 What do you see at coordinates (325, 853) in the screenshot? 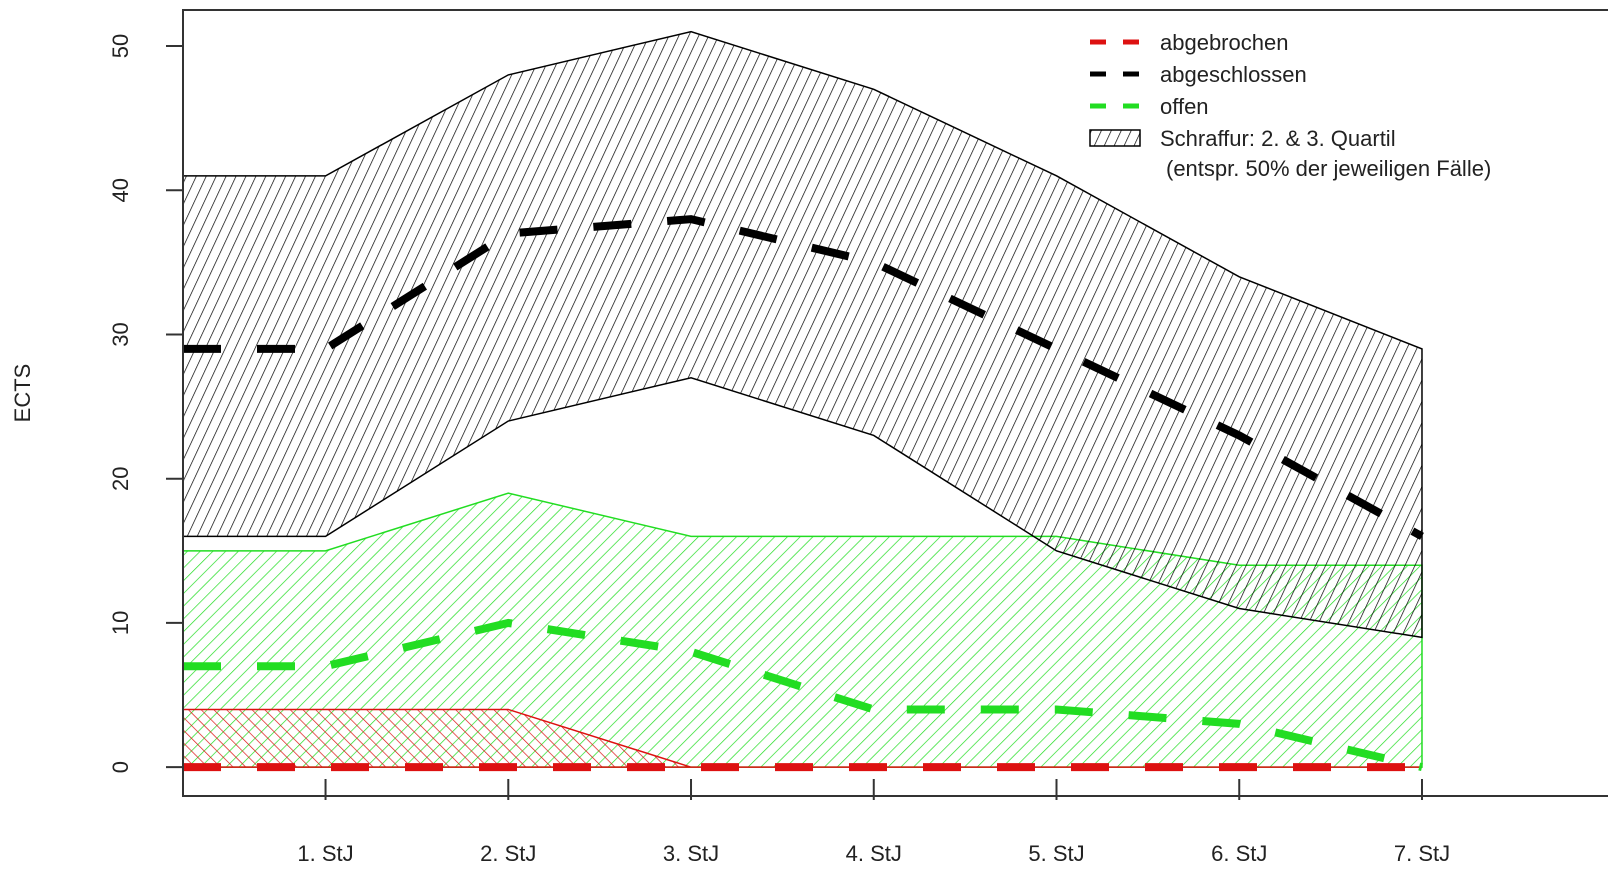
I see `x-tick-label: 1. StJ` at bounding box center [325, 853].